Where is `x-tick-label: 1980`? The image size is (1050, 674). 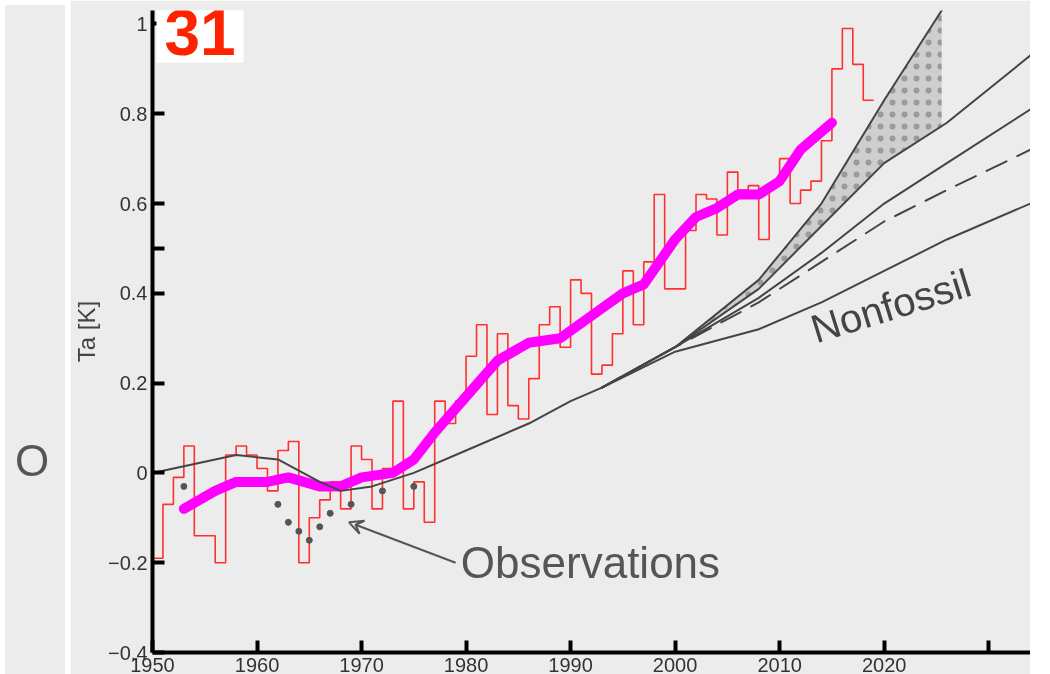
x-tick-label: 1980 is located at coordinates (466, 663).